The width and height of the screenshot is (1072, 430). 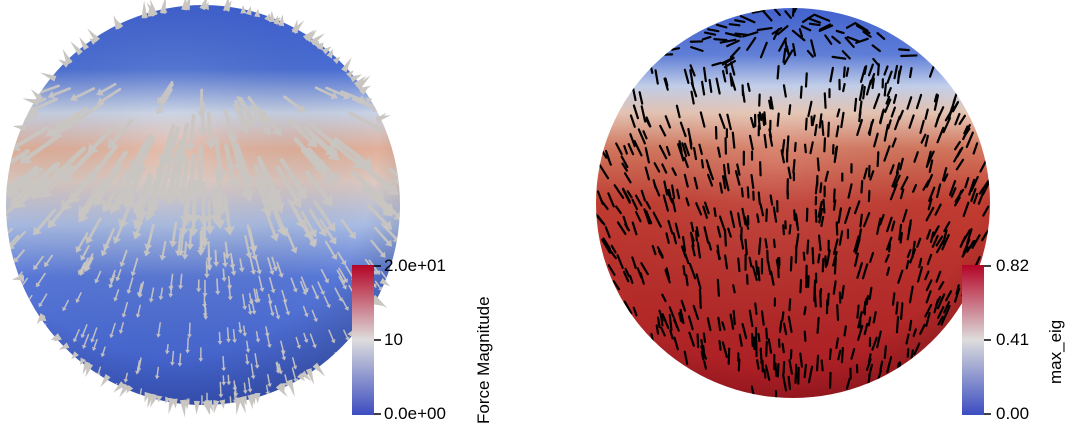 I want to click on eig-colorbar-max-label: 0.82, so click(x=1013, y=265).